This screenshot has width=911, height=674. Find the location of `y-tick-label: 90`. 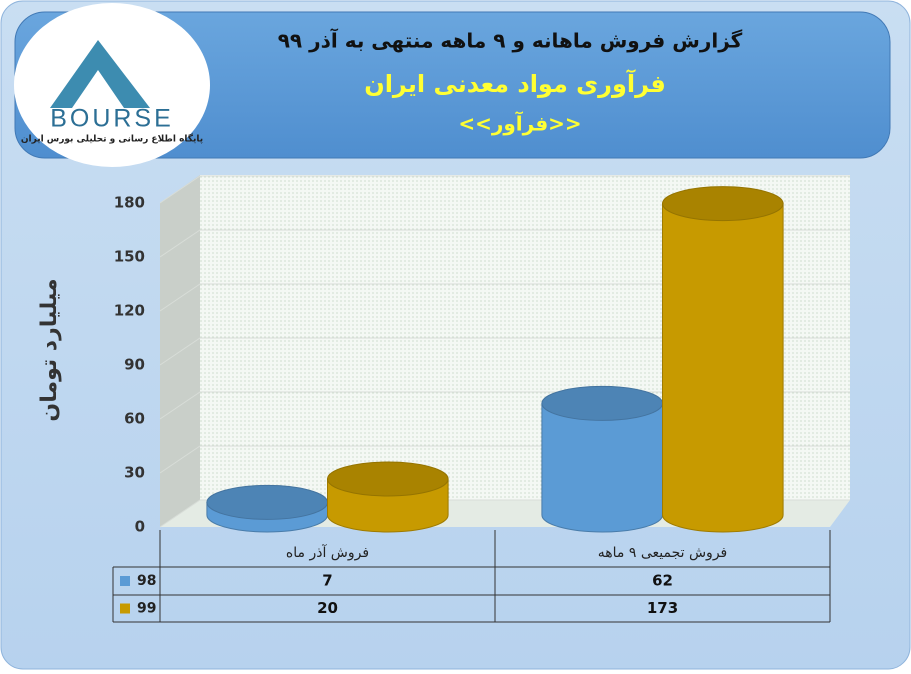

y-tick-label: 90 is located at coordinates (134, 365).